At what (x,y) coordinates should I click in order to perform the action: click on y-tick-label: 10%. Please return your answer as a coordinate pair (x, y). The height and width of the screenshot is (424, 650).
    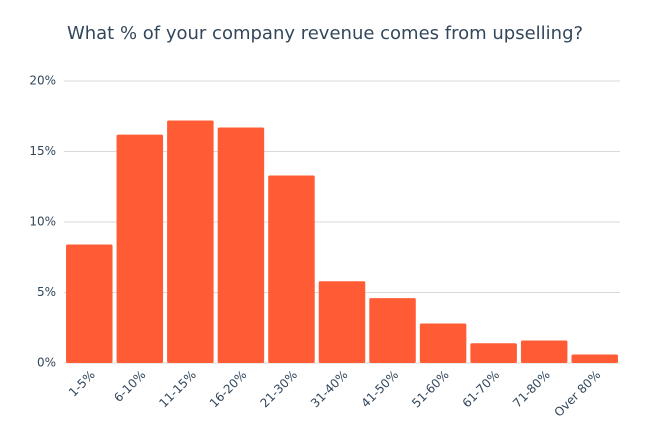
    Looking at the image, I should click on (42, 222).